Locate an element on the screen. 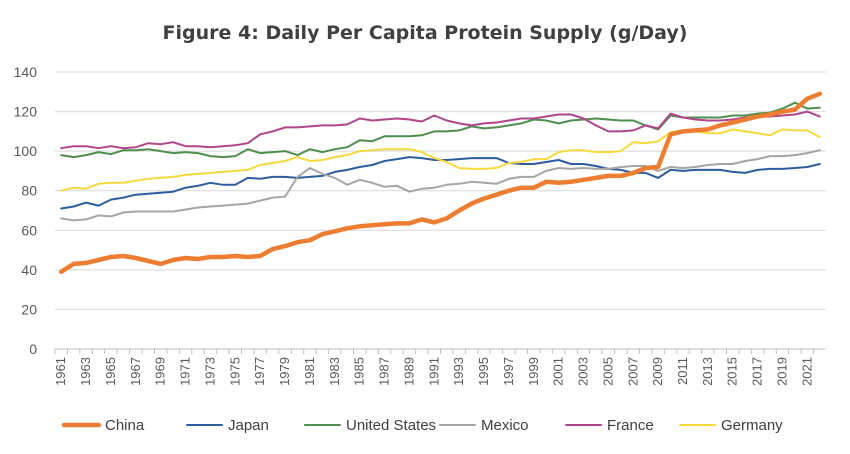  x-tick-label: 1969 is located at coordinates (160, 371).